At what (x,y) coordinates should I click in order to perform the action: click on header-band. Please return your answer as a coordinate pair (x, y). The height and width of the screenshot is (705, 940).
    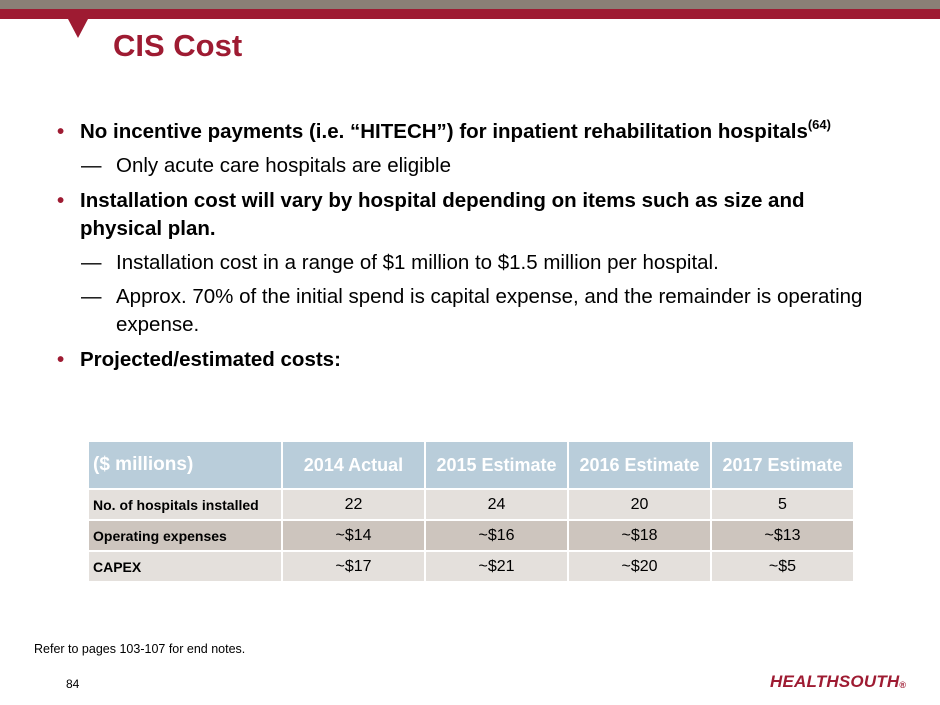
    Looking at the image, I should click on (470, 4).